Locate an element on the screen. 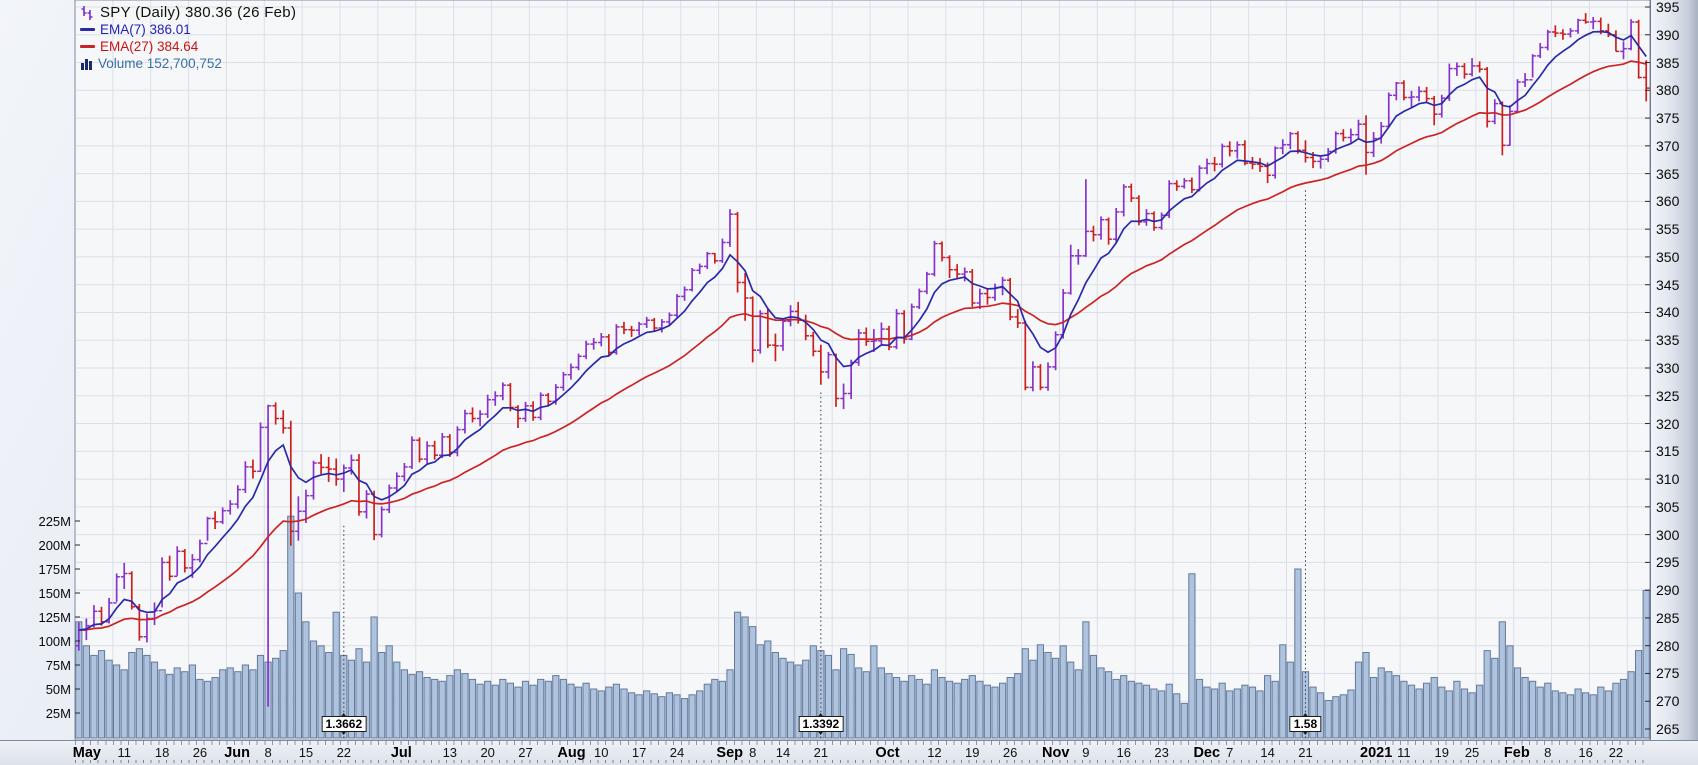 This screenshot has height=765, width=1698. legend-ema27-row: EMA(27) 384.64 is located at coordinates (188, 46).